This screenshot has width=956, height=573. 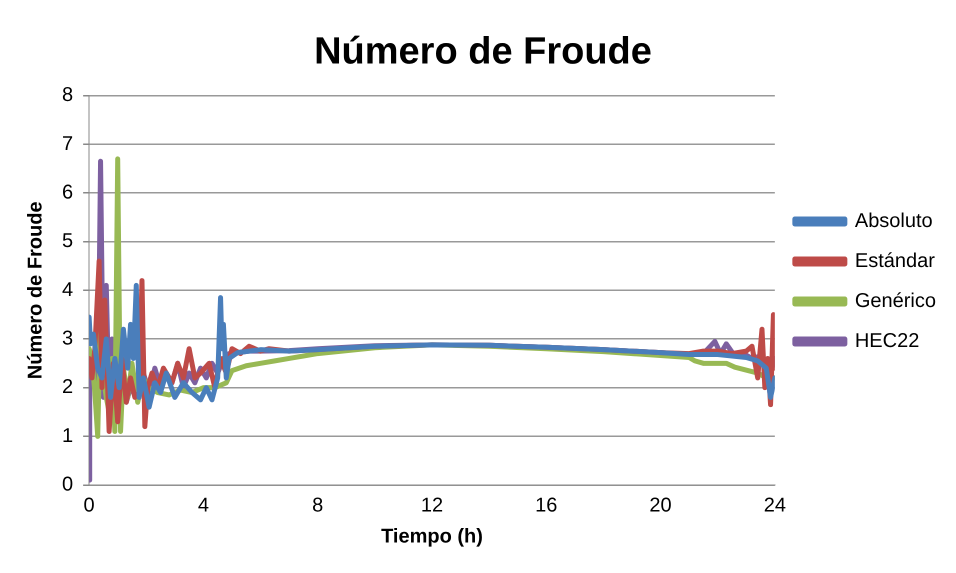 What do you see at coordinates (68, 241) in the screenshot?
I see `y-tick-label: 5` at bounding box center [68, 241].